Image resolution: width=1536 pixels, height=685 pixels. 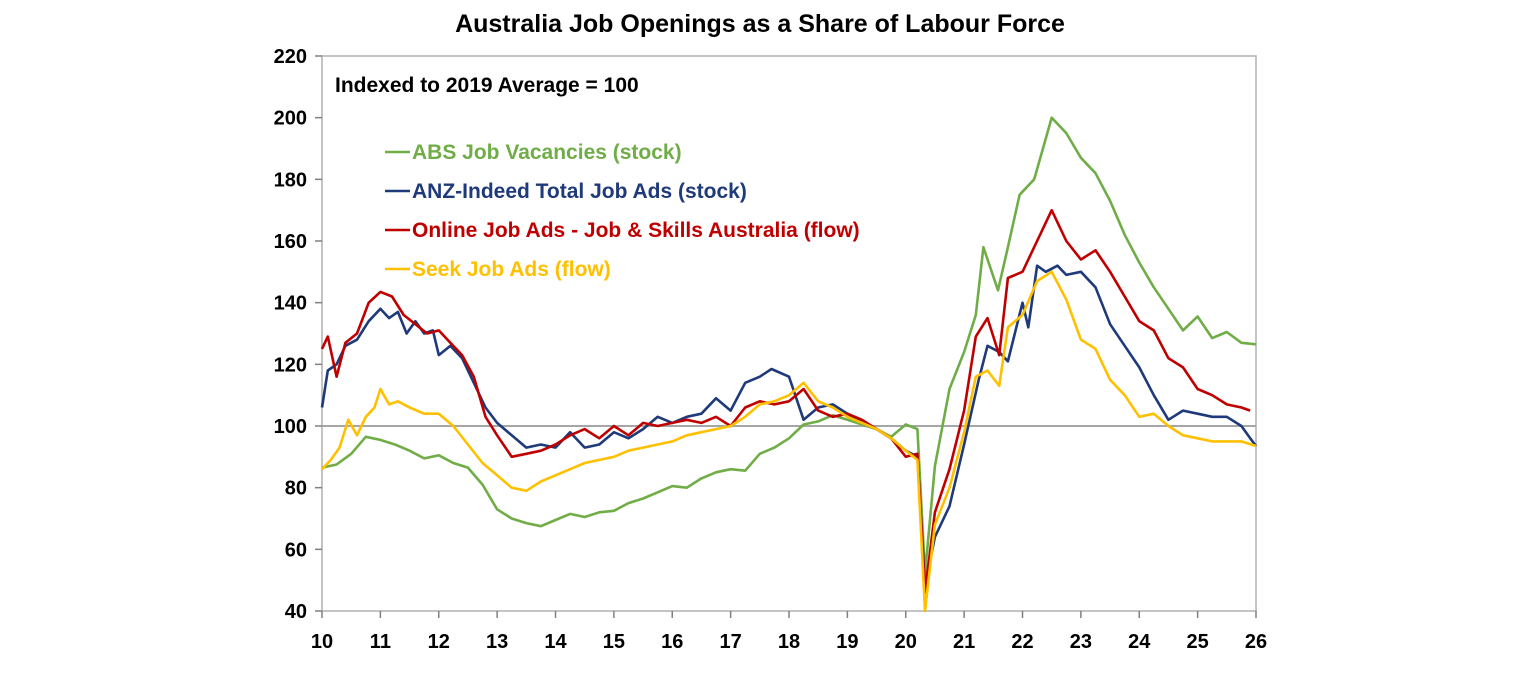 I want to click on y-tick-label: 160, so click(x=290, y=242).